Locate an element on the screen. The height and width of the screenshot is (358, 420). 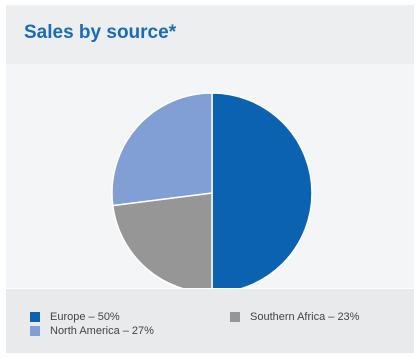
legend-item-southern-africa: Southern Africa – 23% is located at coordinates (294, 317).